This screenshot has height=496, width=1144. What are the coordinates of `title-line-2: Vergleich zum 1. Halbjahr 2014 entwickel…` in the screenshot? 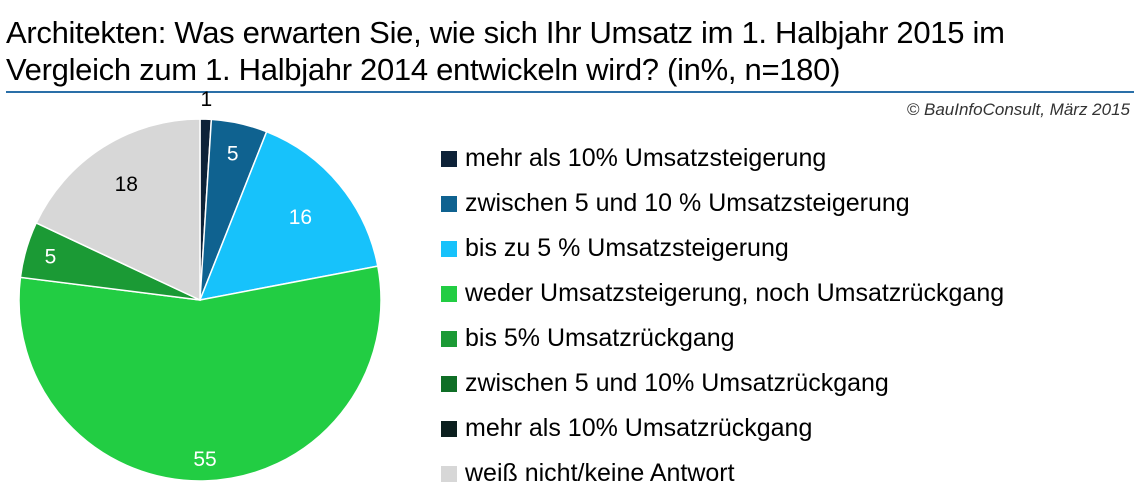 It's located at (423, 69).